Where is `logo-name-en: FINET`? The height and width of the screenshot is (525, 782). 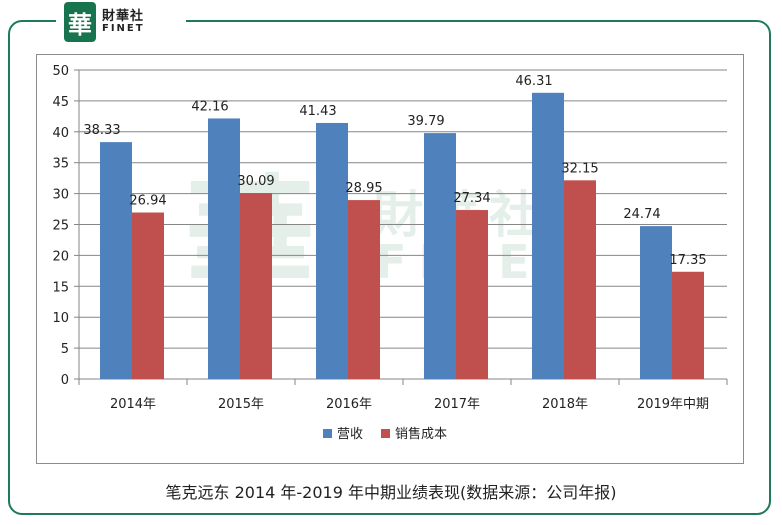 logo-name-en: FINET is located at coordinates (123, 28).